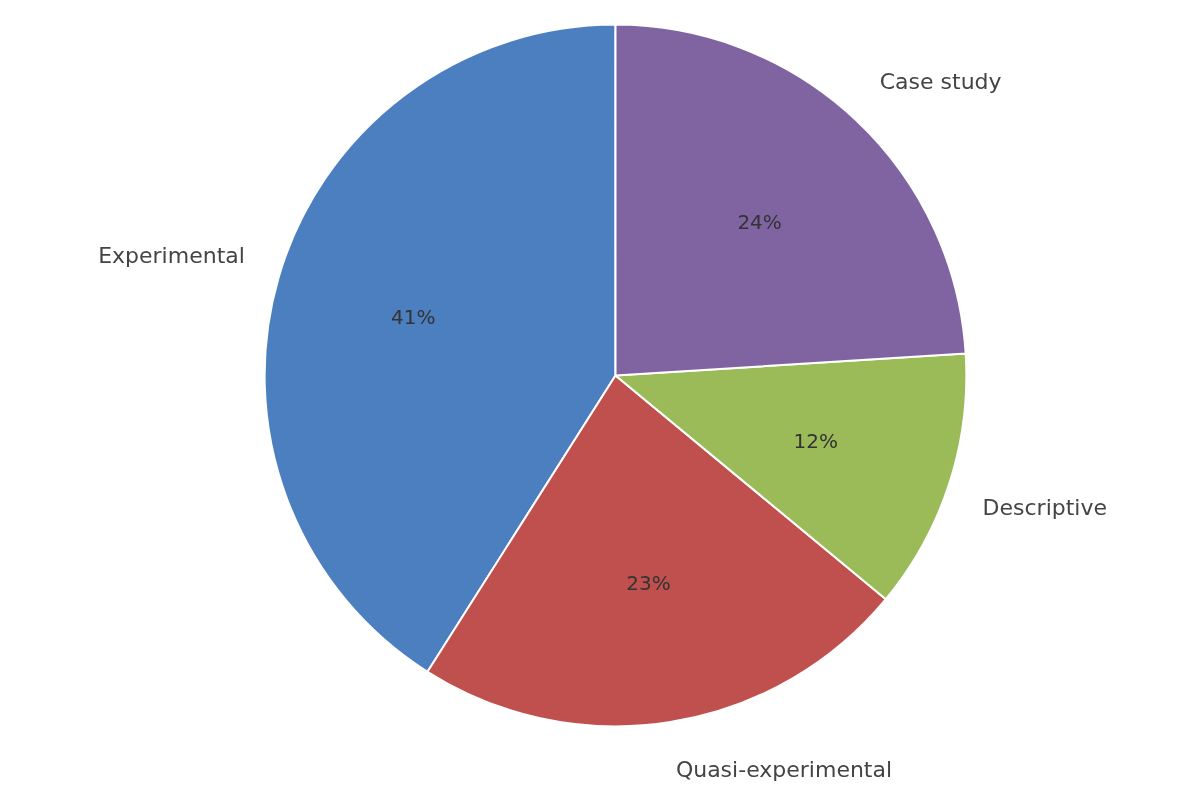 The width and height of the screenshot is (1185, 793). What do you see at coordinates (759, 222) in the screenshot?
I see `data-label: 24%` at bounding box center [759, 222].